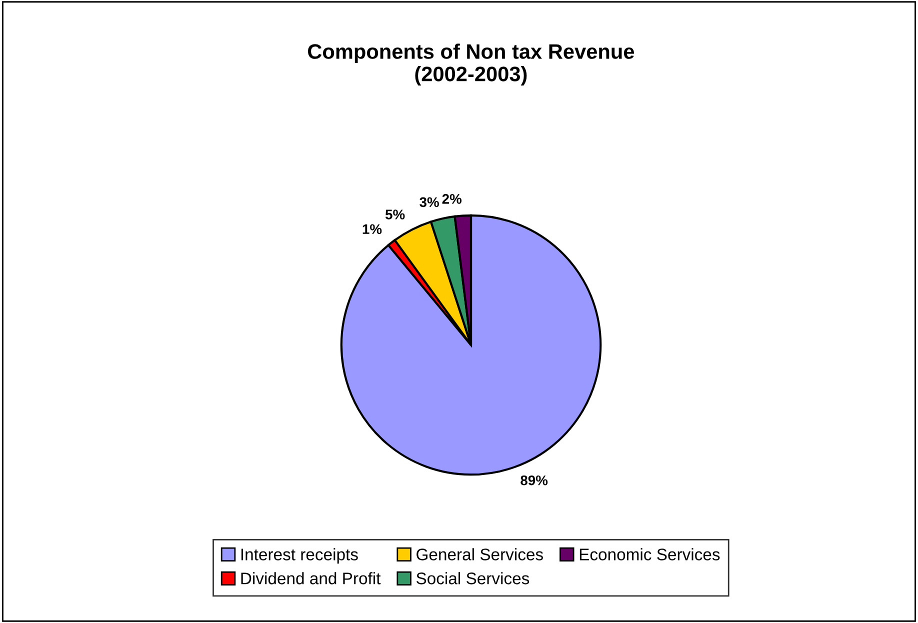 Image resolution: width=918 pixels, height=623 pixels. What do you see at coordinates (299, 556) in the screenshot?
I see `legend-label: Interest receipts` at bounding box center [299, 556].